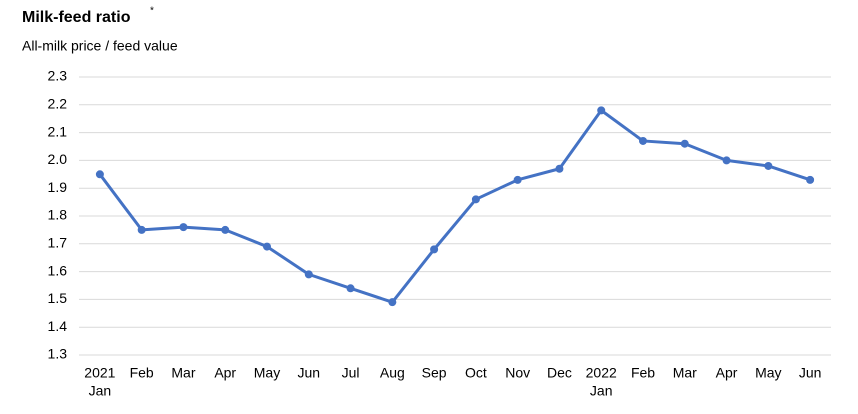 Image resolution: width=858 pixels, height=414 pixels. I want to click on chart-subtitle: All-milk price / feed value, so click(100, 46).